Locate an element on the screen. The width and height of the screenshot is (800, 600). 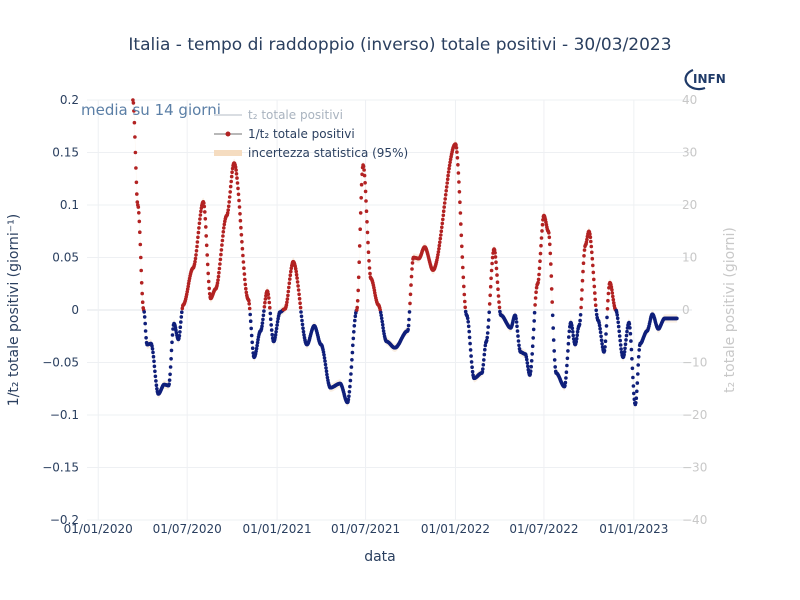
y-axis-left: 0.2 0.15 0.1 0.05 0 −0.05 −0.1 −0.15 −0.2 is located at coordinates (60, 310).